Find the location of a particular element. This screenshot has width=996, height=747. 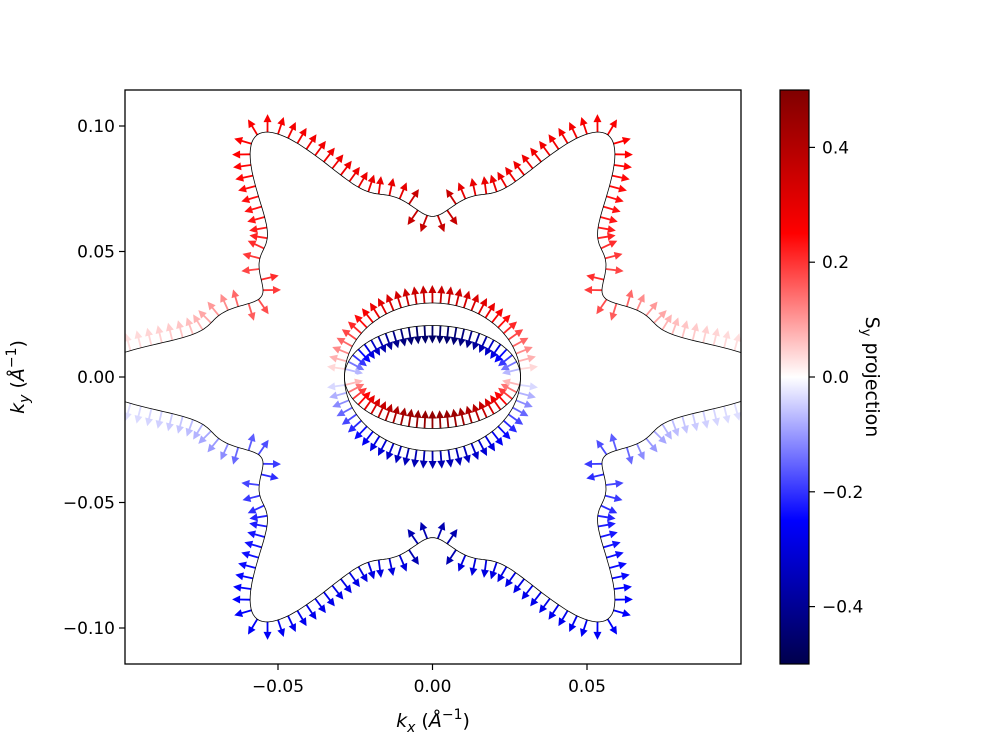

colorbar-tick-label: 0.2 is located at coordinates (835, 263).